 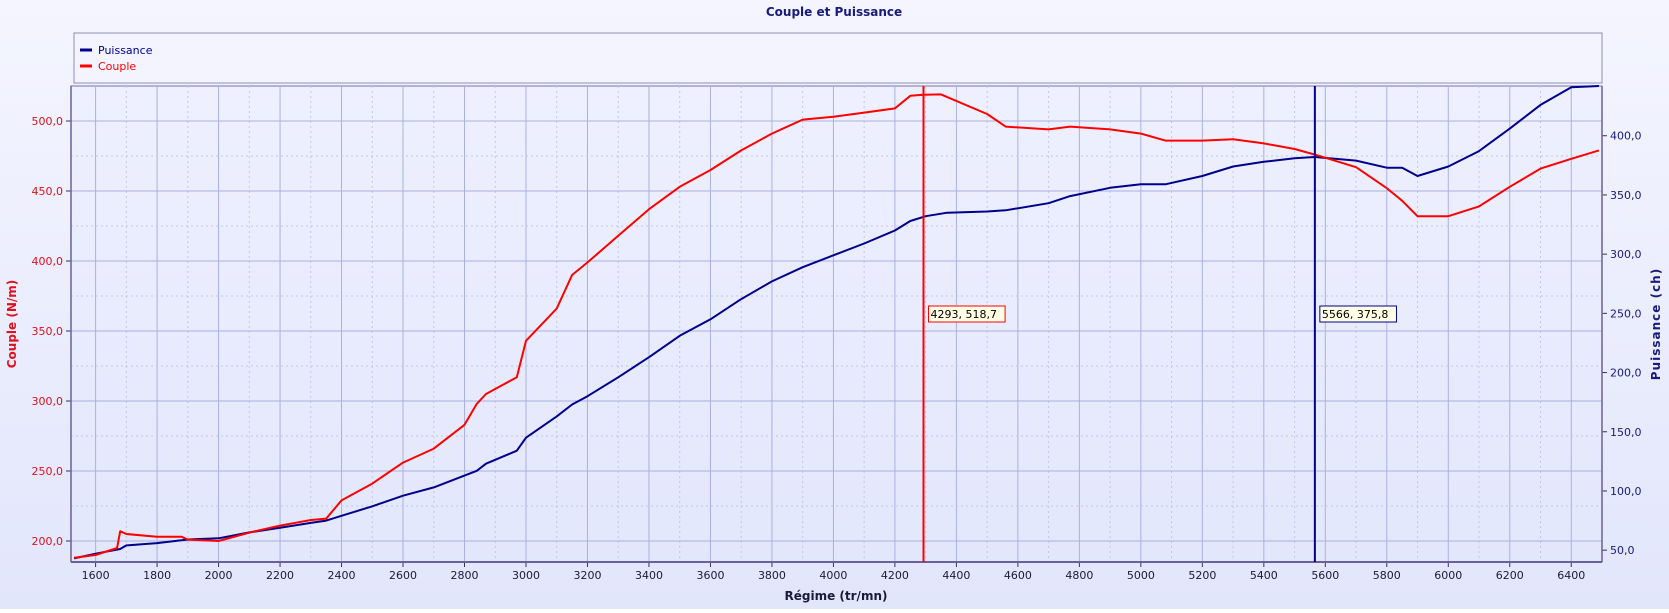 I want to click on y-right-tick-label: 250,0, so click(x=1626, y=313).